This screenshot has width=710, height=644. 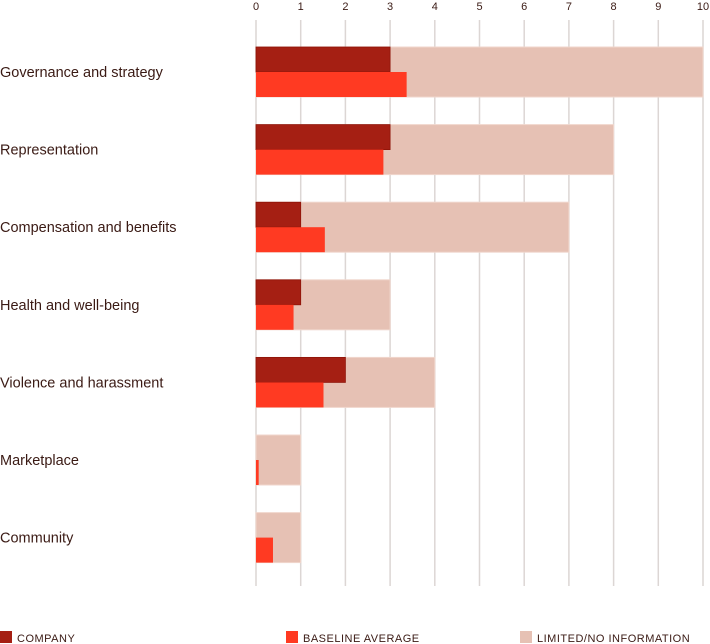 I want to click on bar-limited-info, so click(x=278, y=460).